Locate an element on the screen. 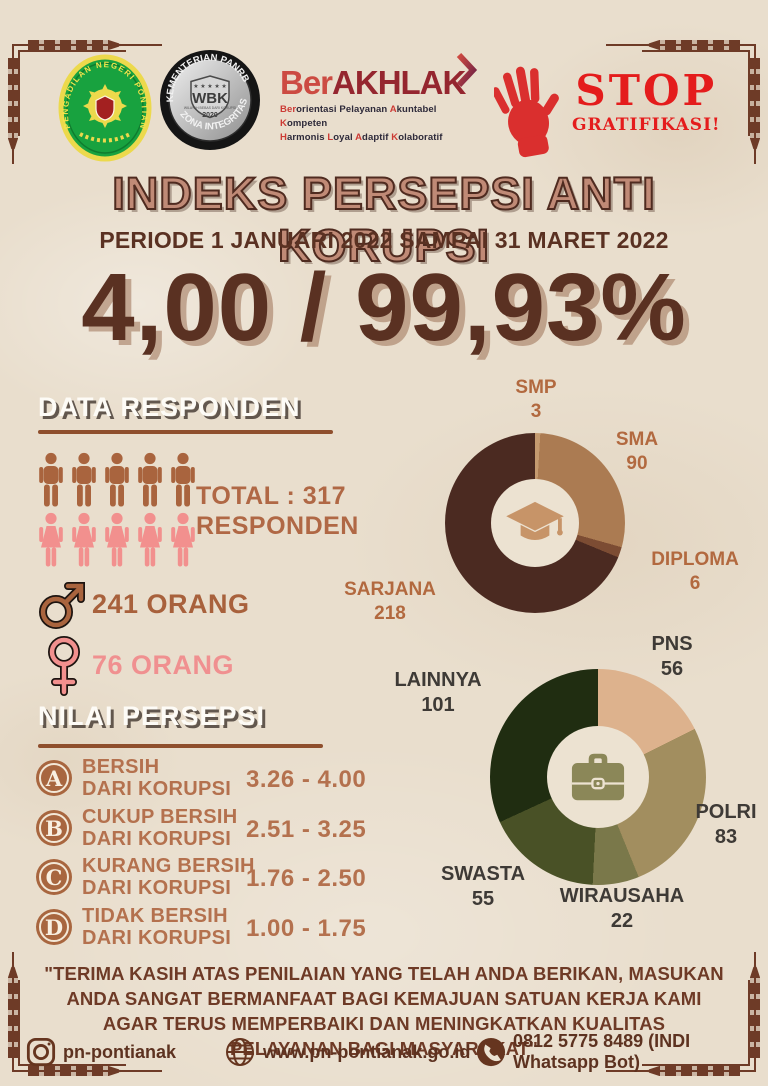 The width and height of the screenshot is (768, 1086). whatsapp-number: 0812 5775 8489 (INDI Whatsapp Bot) is located at coordinates (602, 1051).